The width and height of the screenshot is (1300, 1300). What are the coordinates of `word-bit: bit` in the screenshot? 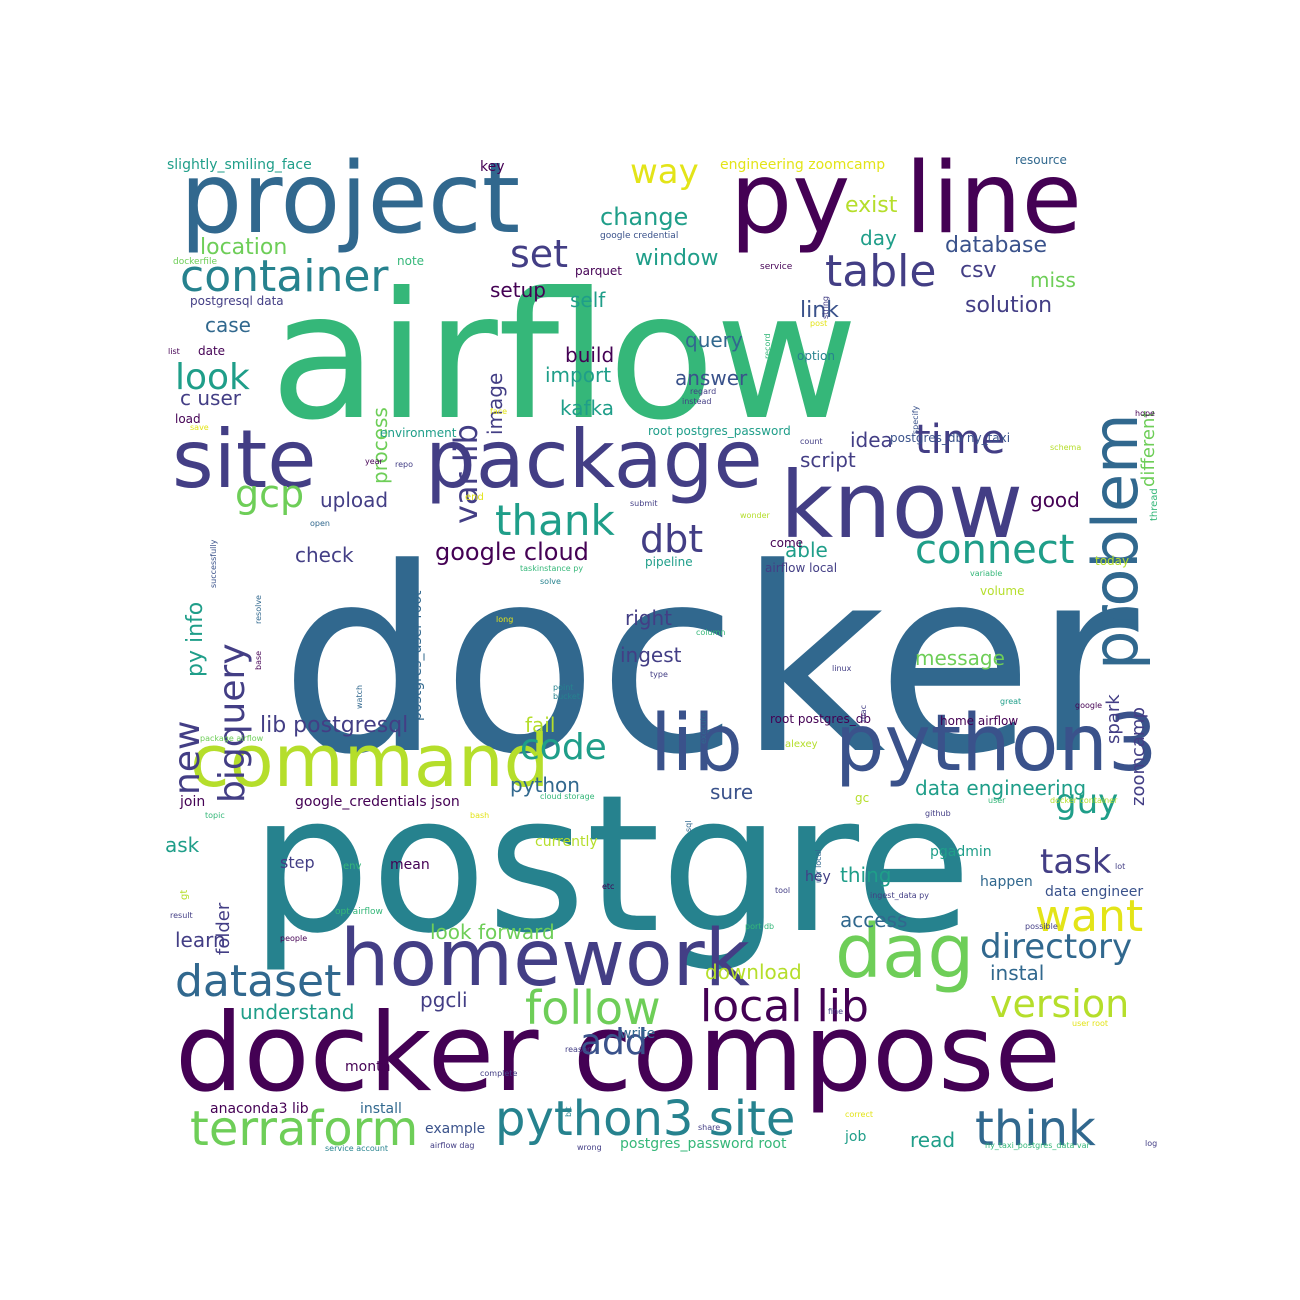 It's located at (568, 1111).